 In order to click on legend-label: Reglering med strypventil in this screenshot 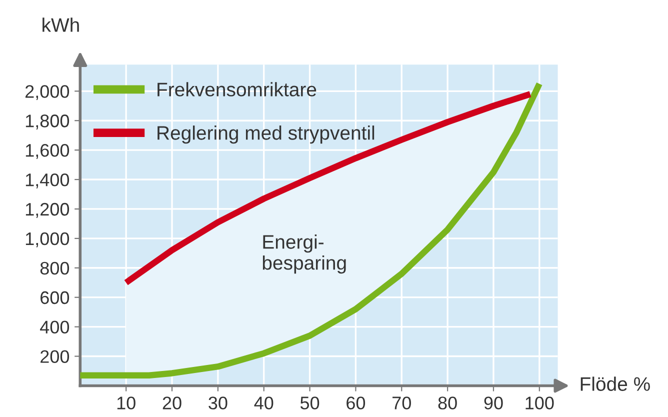, I will do `click(266, 135)`.